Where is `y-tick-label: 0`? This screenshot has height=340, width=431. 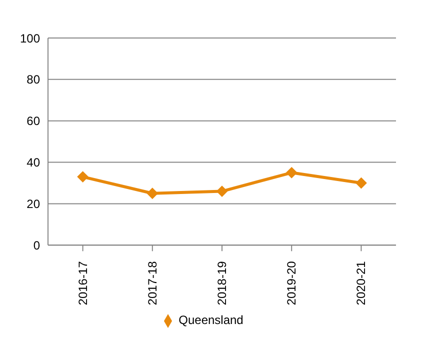 y-tick-label: 0 is located at coordinates (36, 245).